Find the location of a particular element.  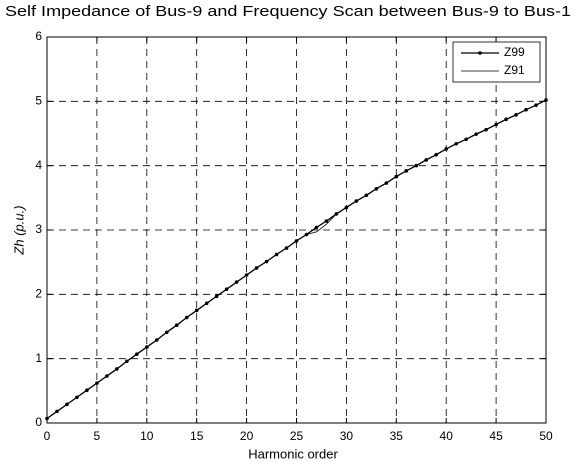

x-tick-label: 0 is located at coordinates (47, 436).